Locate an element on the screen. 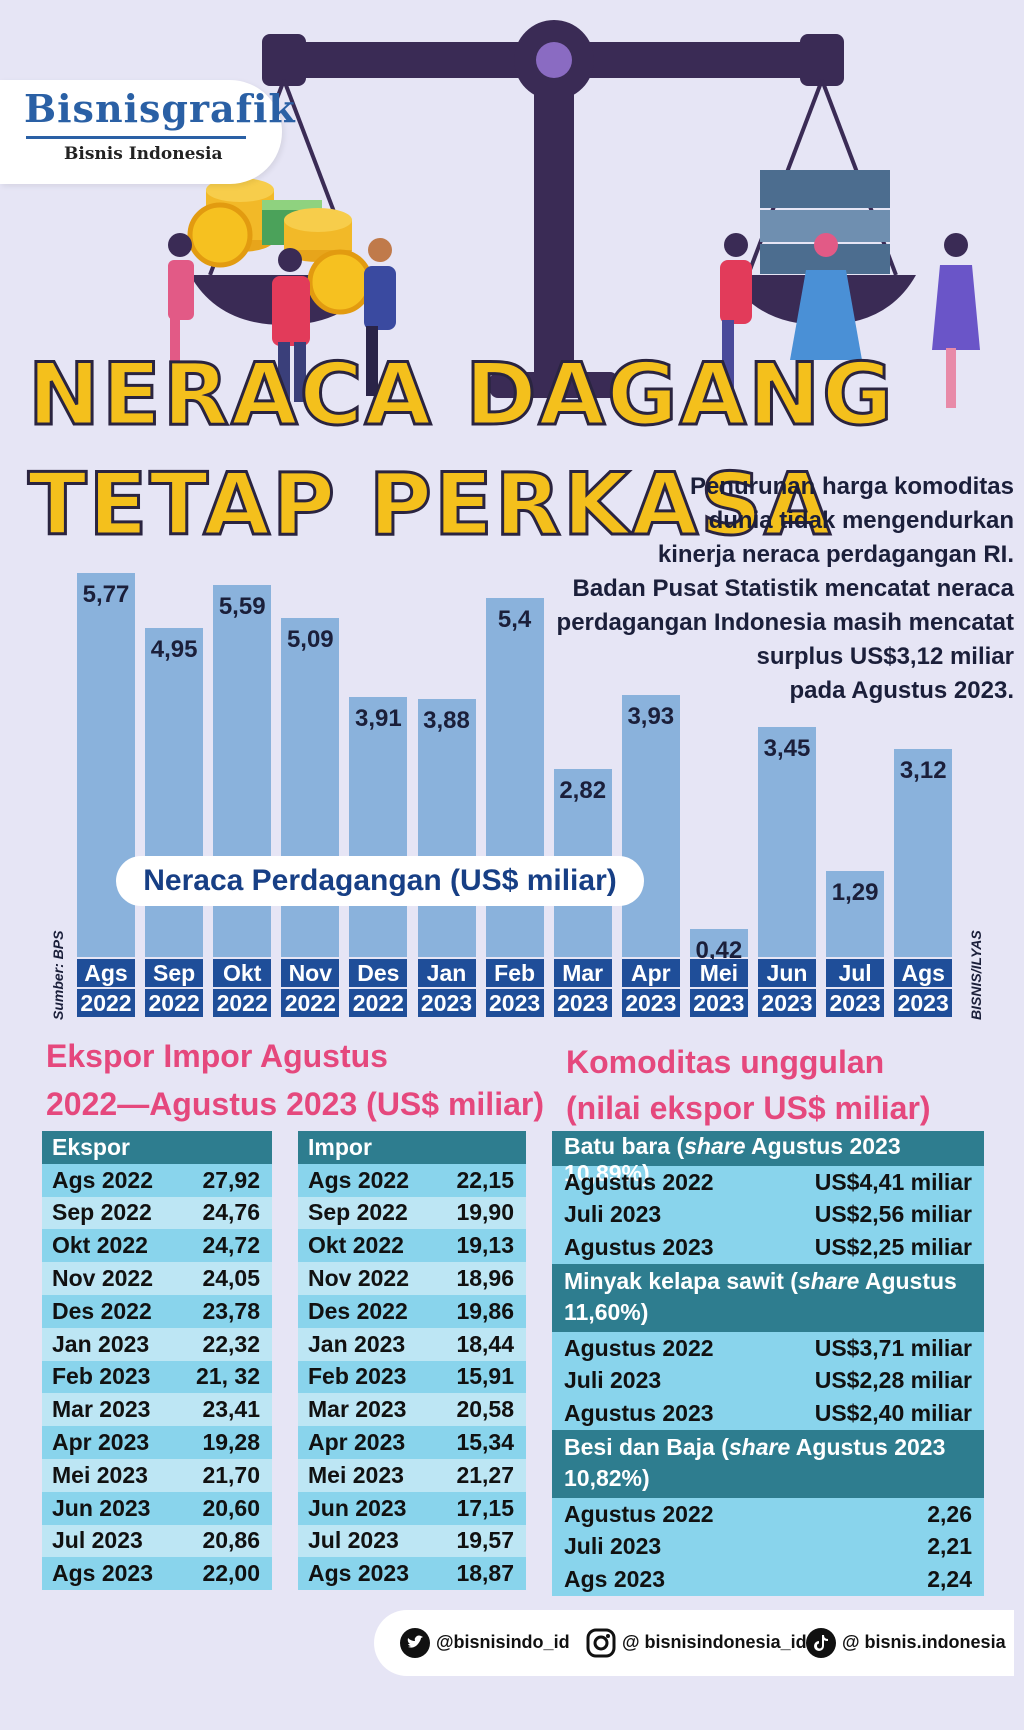  row-value: 27,92 is located at coordinates (231, 1179).